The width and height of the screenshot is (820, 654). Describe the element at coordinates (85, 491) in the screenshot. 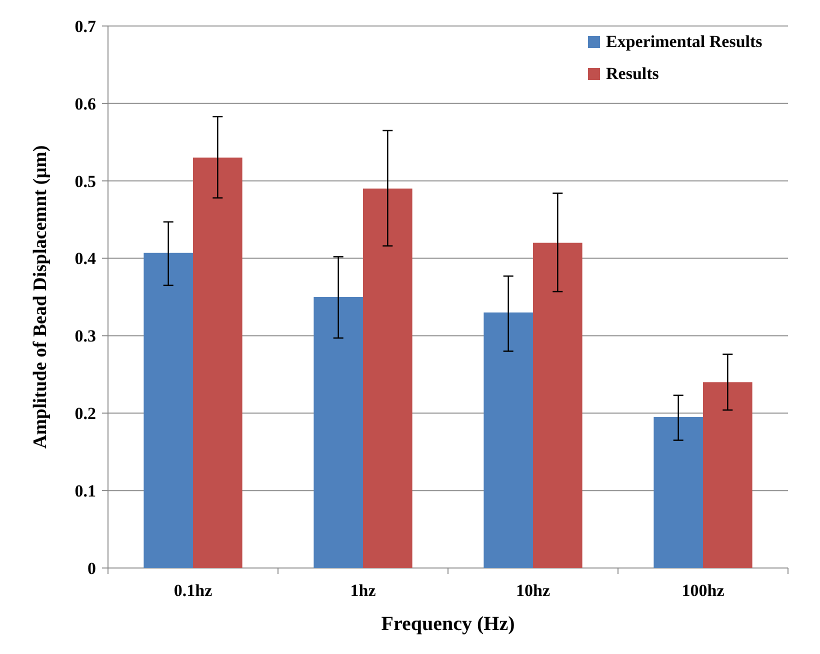

I see `y-tick-label: 0.1` at that location.